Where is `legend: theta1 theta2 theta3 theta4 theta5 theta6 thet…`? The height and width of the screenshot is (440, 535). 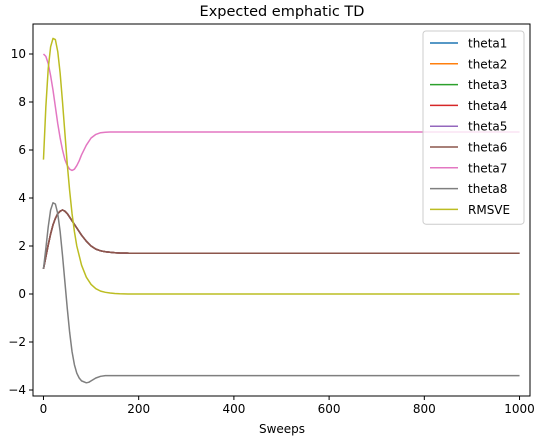
legend: theta1 theta2 theta3 theta4 theta5 theta6 thet… is located at coordinates (473, 127).